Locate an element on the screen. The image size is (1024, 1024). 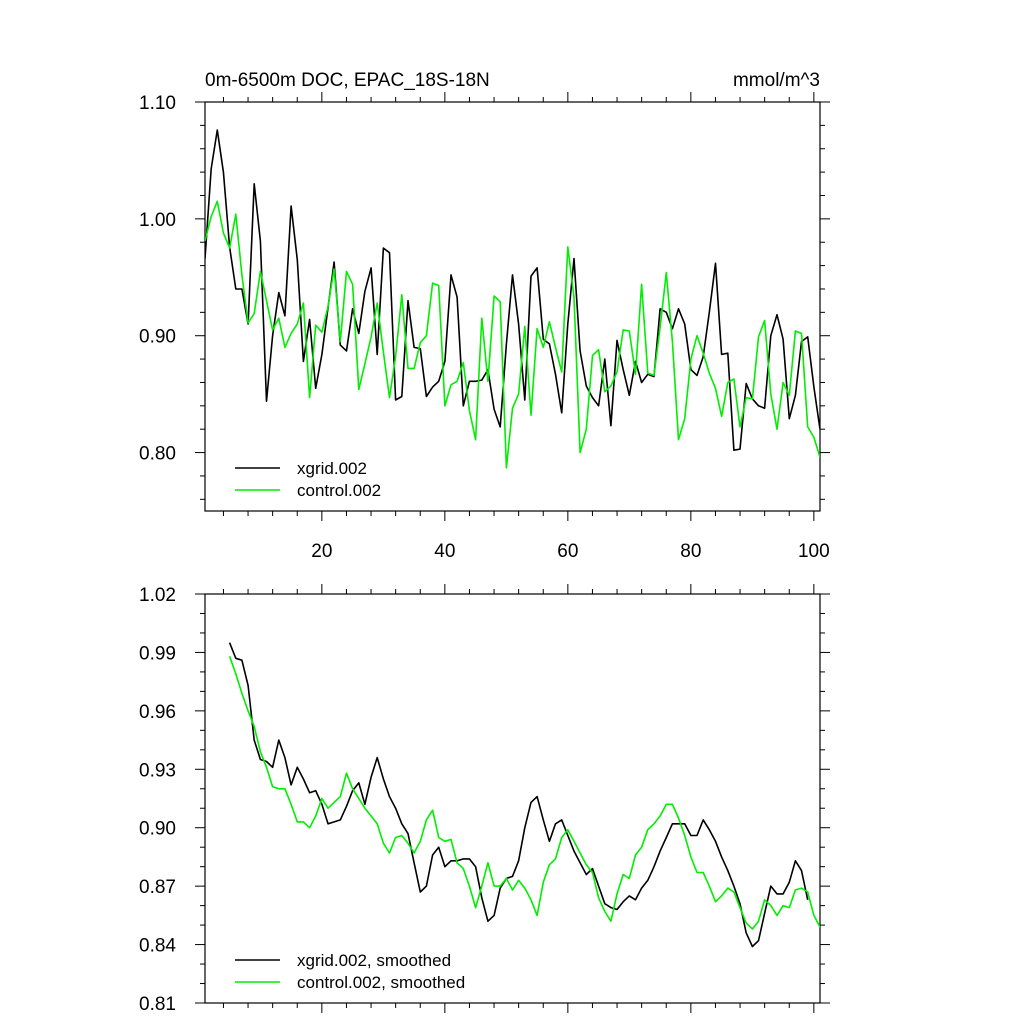
top-y-tick-label: 1.00 is located at coordinates (157, 220).